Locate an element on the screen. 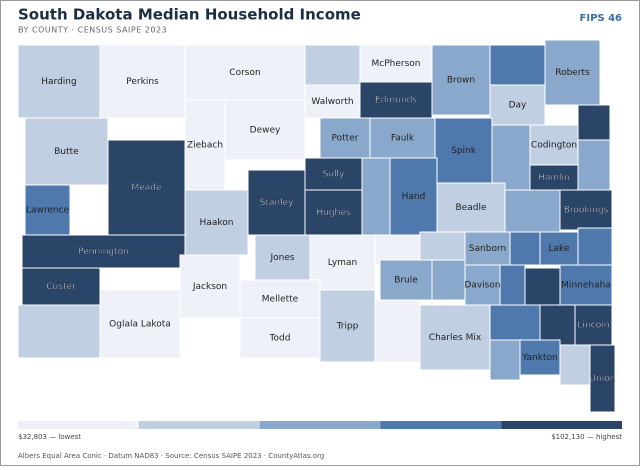  county-label: Todd is located at coordinates (280, 339).